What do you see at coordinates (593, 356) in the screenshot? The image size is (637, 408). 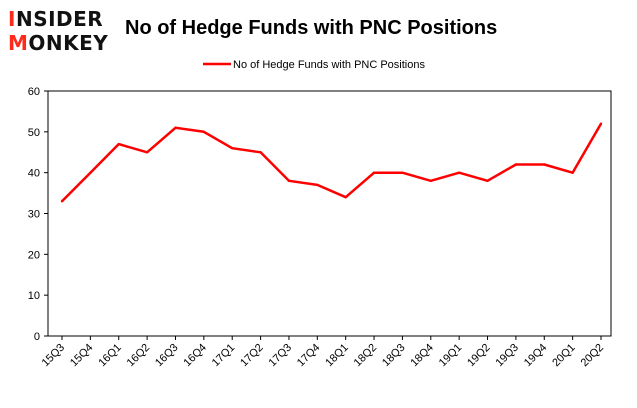 I see `x-tick-label: 20Q2` at bounding box center [593, 356].